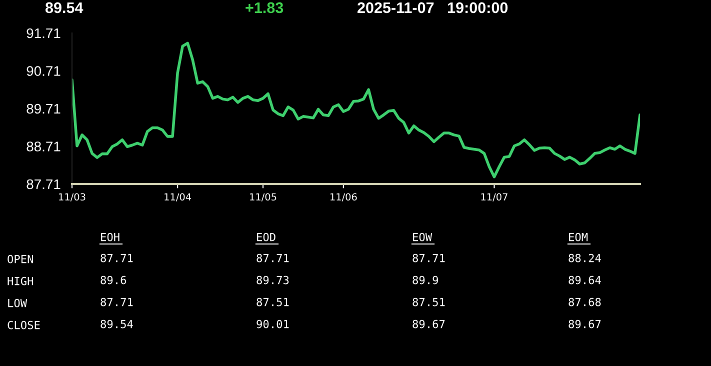  Describe the element at coordinates (494, 197) in the screenshot. I see `x-tick-label: 11/07` at that location.